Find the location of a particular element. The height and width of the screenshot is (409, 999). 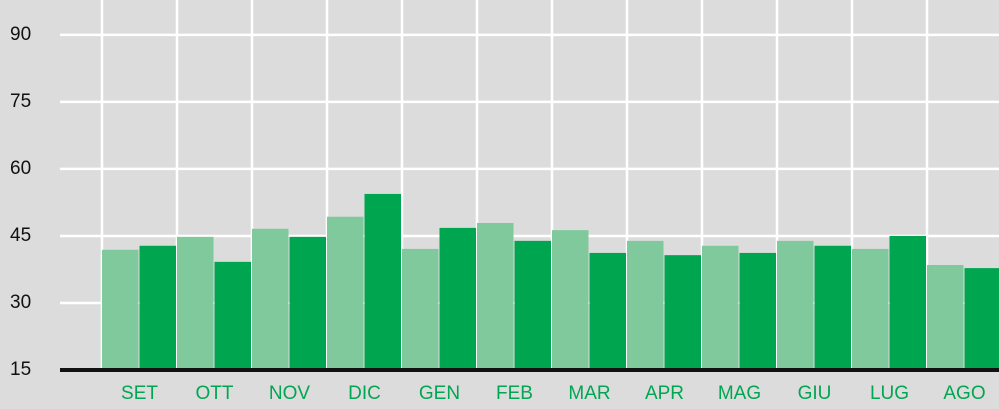

x-tick-label: LUG is located at coordinates (889, 393).